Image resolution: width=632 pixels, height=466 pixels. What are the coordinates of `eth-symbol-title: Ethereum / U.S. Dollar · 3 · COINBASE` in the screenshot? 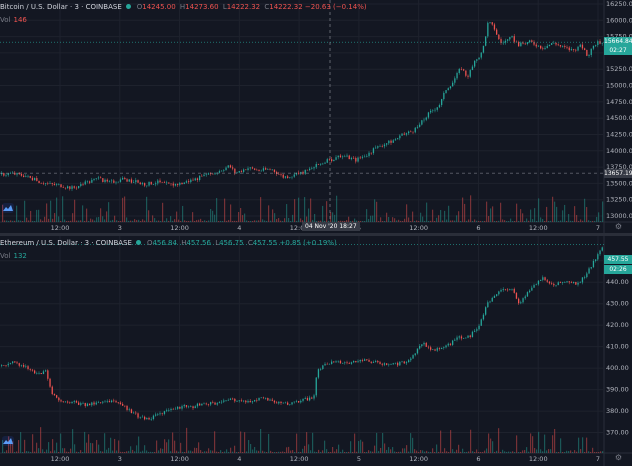 It's located at (66, 243).